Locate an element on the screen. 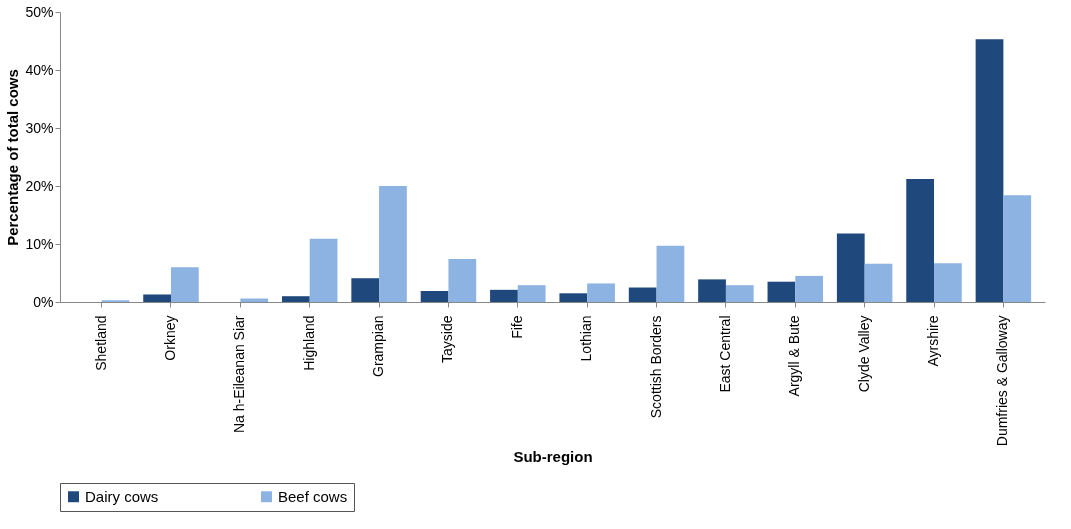 The height and width of the screenshot is (529, 1071). y-tick-label: 0% is located at coordinates (43, 301).